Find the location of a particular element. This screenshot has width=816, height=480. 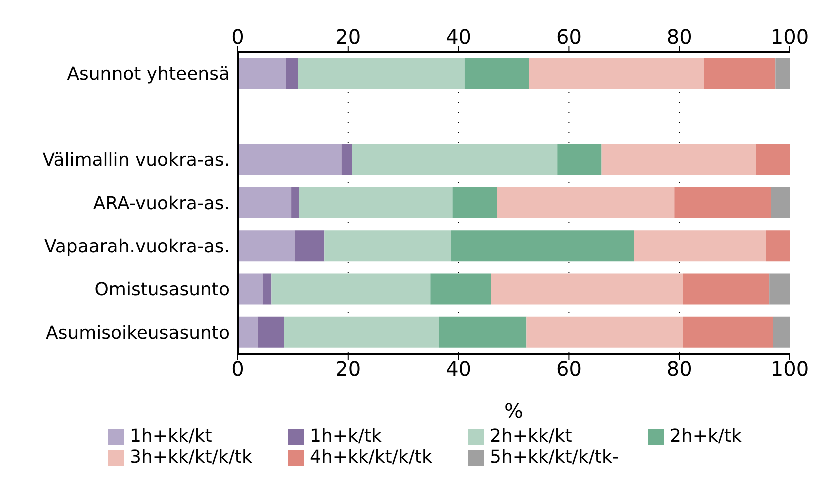

x2-tick-label: 80 is located at coordinates (679, 37).